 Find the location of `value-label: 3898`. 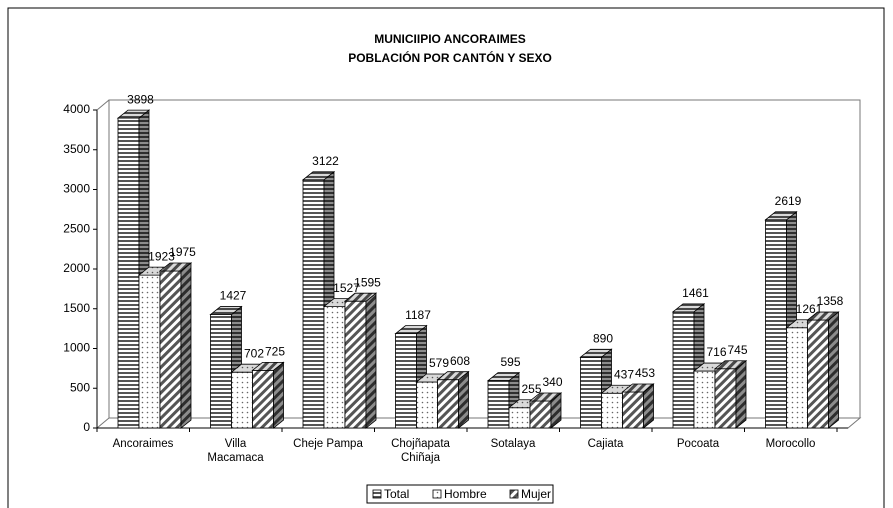

value-label: 3898 is located at coordinates (140, 99).